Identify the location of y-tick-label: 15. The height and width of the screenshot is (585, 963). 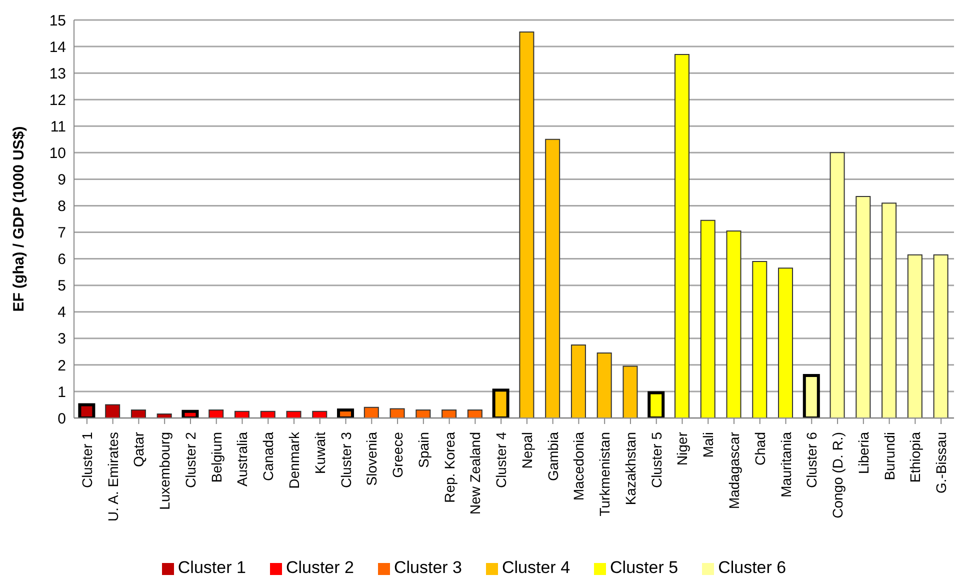
(57, 21).